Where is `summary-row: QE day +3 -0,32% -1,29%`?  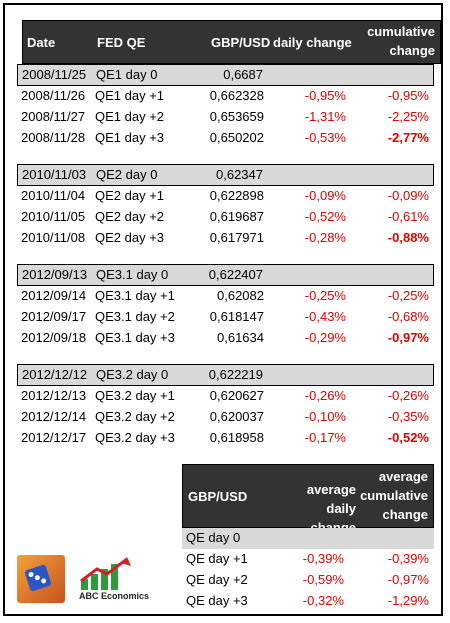 summary-row: QE day +3 -0,32% -1,29% is located at coordinates (308, 601).